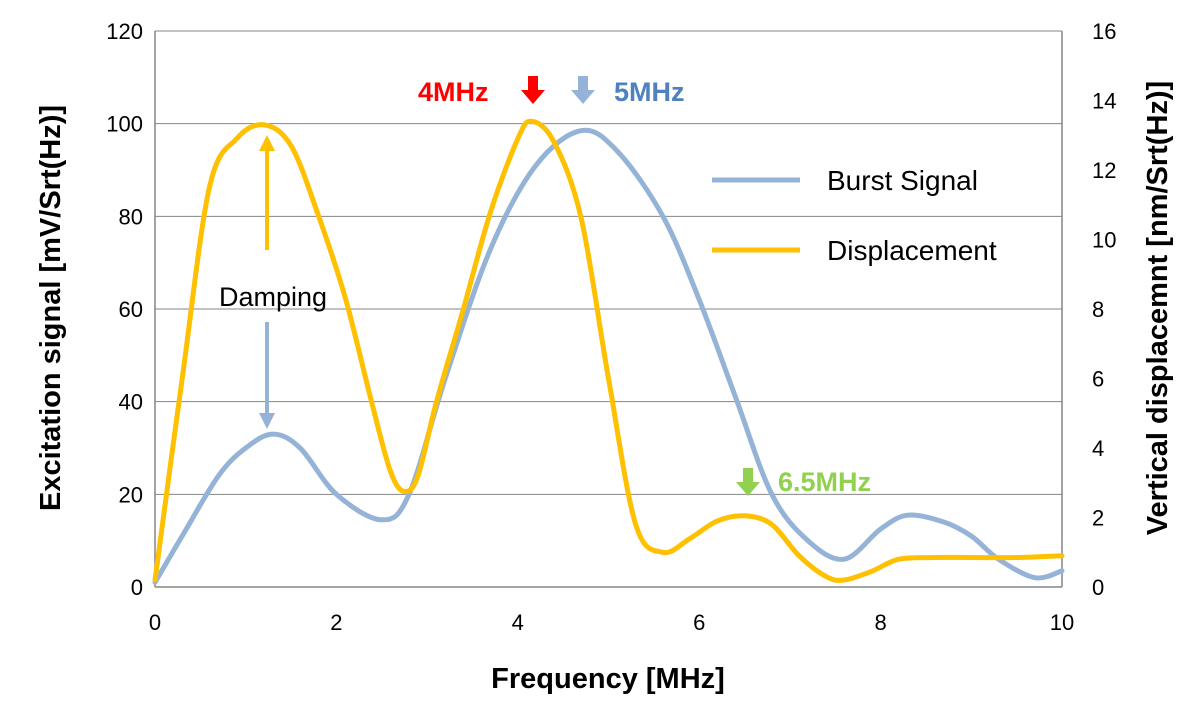 Image resolution: width=1202 pixels, height=723 pixels. Describe the element at coordinates (51, 308) in the screenshot. I see `left-axis-title: Excitation signal [mV/Srt(Hz)]` at that location.